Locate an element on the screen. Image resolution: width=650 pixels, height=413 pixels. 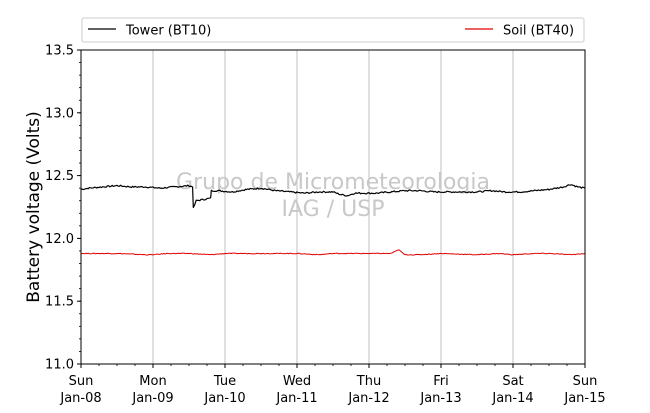
x-tick-label-day: Thu is located at coordinates (368, 381).